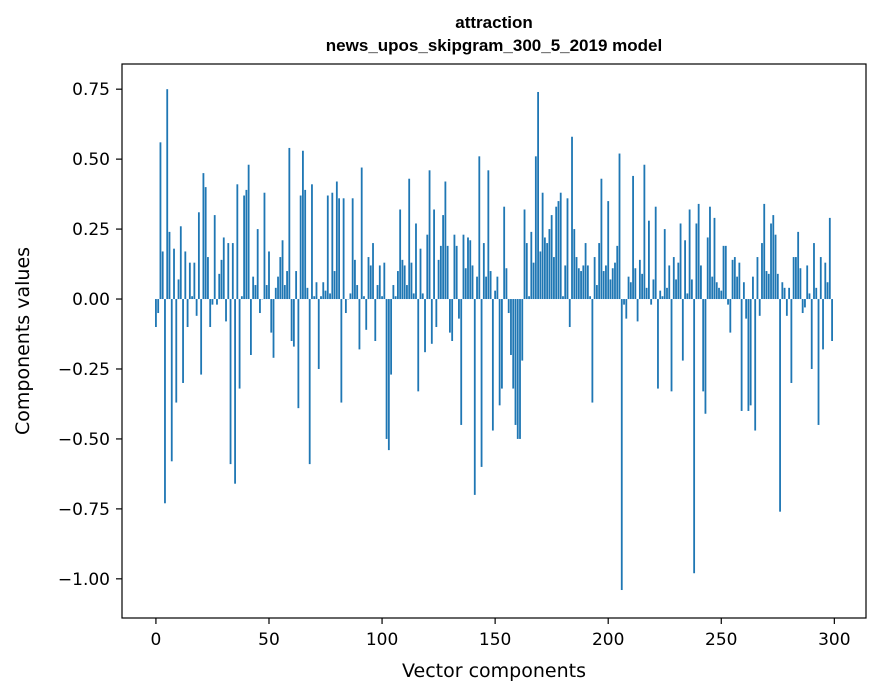 The height and width of the screenshot is (700, 880). Describe the element at coordinates (494, 671) in the screenshot. I see `x-axis-label: Vector components` at that location.